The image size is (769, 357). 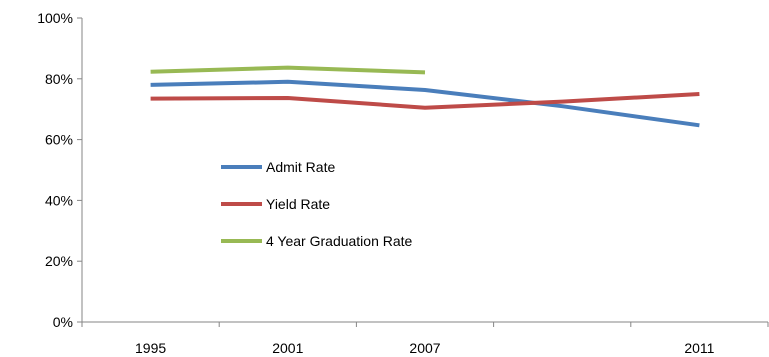 What do you see at coordinates (425, 338) in the screenshot?
I see `x-axis: 1995 2001 2007 2011` at bounding box center [425, 338].